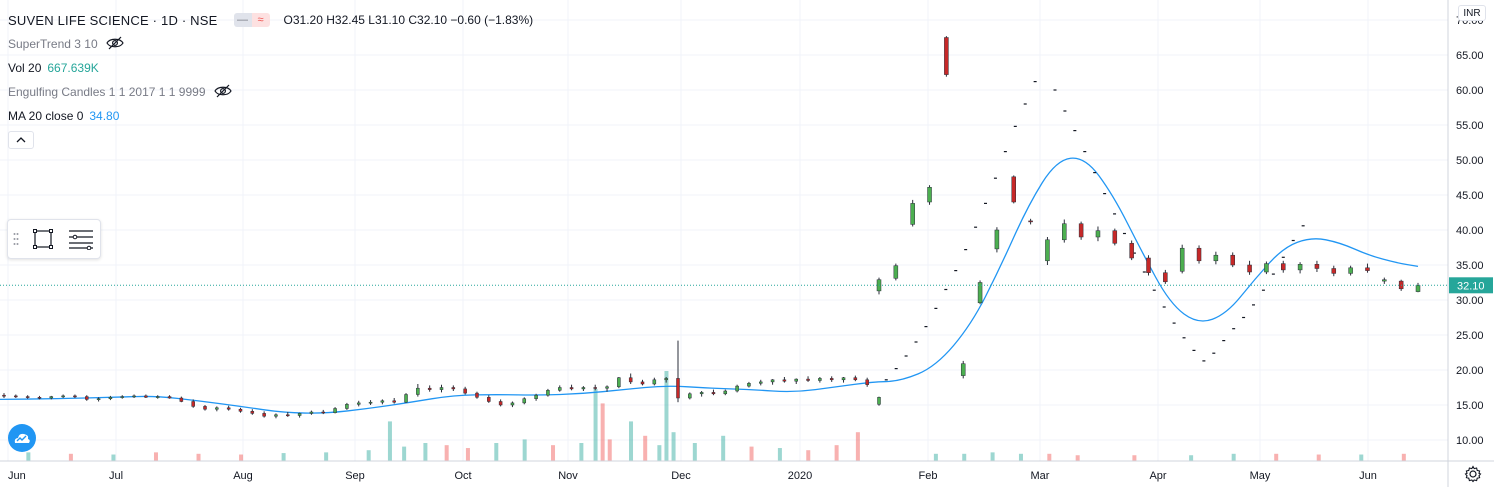  What do you see at coordinates (113, 20) in the screenshot?
I see `symbol-title: SUVEN LIFE SCIENCE · 1D · NSE` at bounding box center [113, 20].